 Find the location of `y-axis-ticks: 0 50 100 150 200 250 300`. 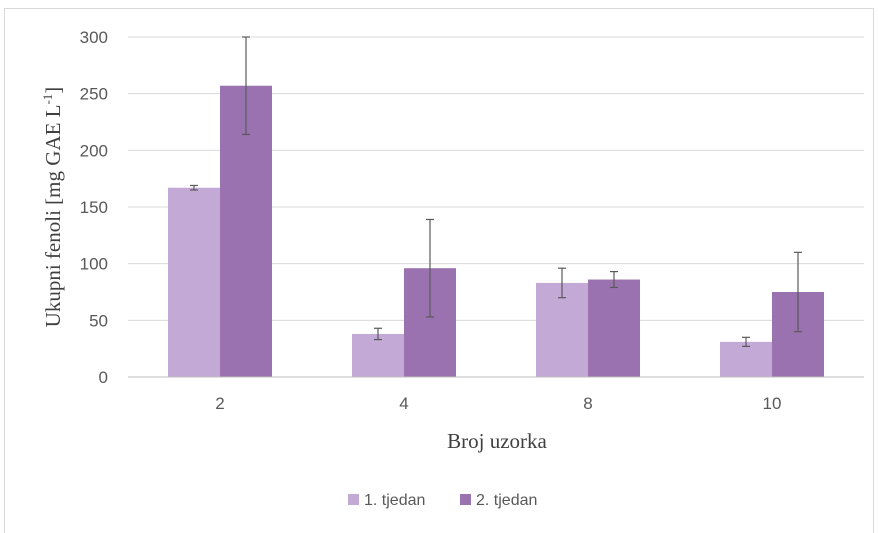

y-axis-ticks: 0 50 100 150 200 250 300 is located at coordinates (94, 207).